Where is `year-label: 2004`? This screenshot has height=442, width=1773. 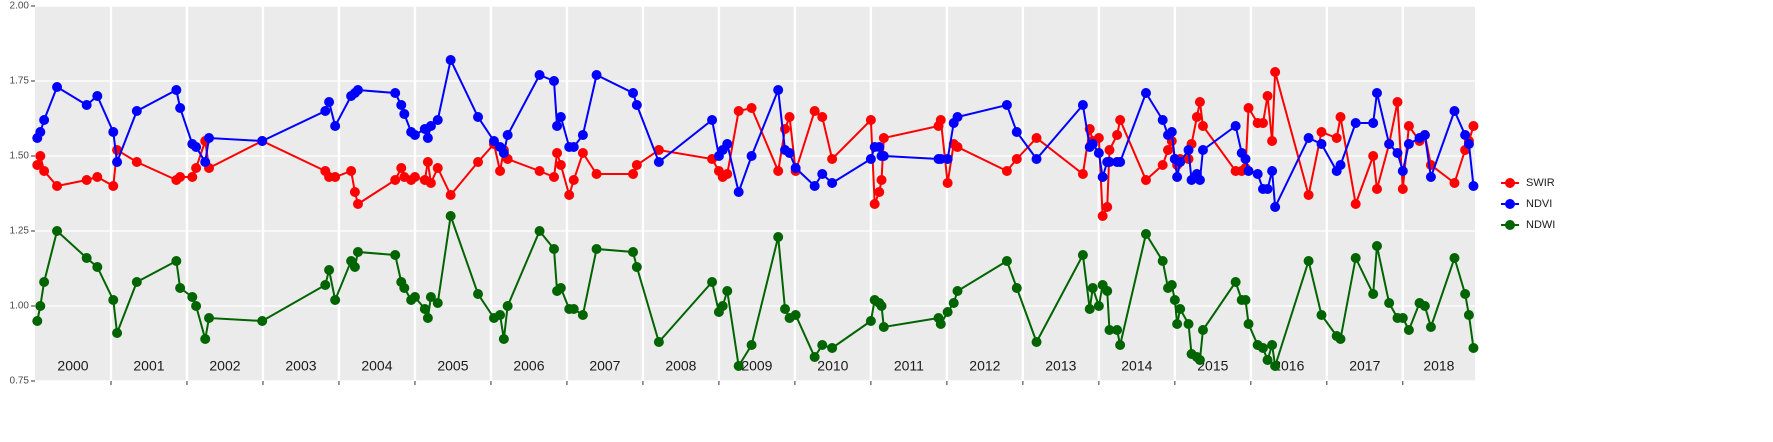 year-label: 2004 is located at coordinates (376, 366).